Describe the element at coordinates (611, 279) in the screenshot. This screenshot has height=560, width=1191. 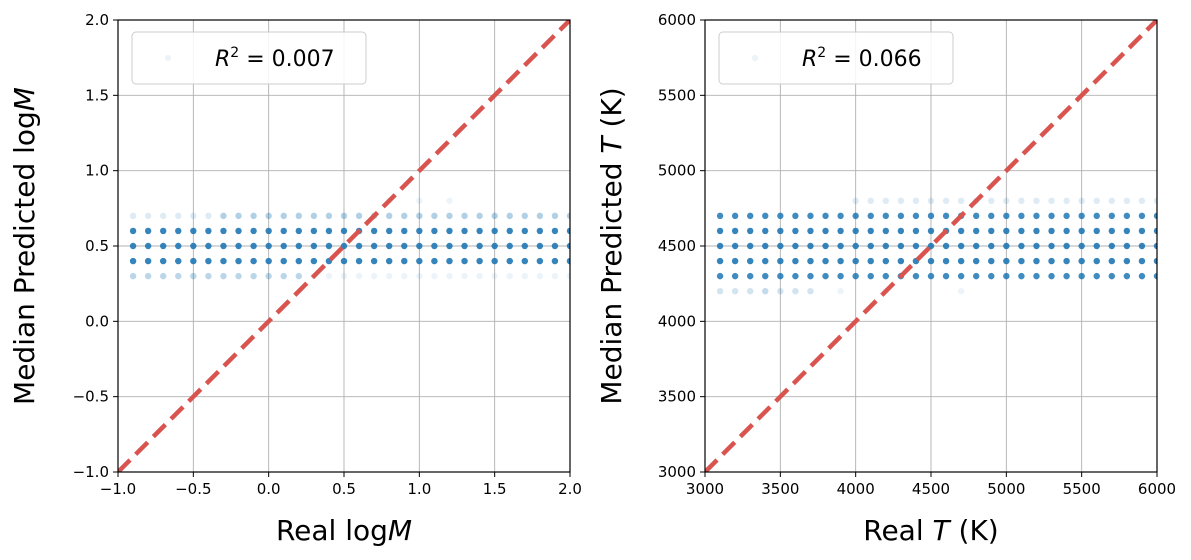
I see `label-part: Median Predicted` at that location.